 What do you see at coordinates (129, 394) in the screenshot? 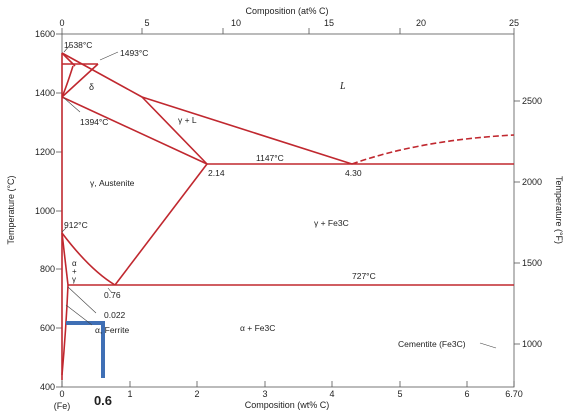
I see `bottom-tick-label: 1` at bounding box center [129, 394].